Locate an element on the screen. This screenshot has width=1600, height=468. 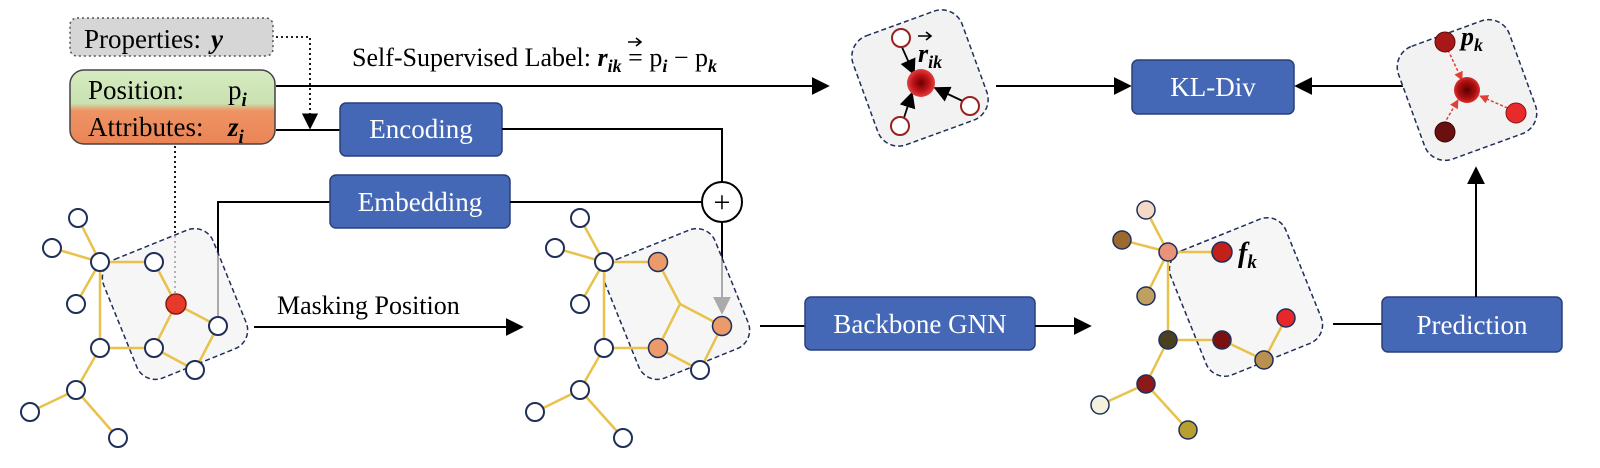
svg-text:Position:pi: Position: pi is located at coordinates (168, 93).